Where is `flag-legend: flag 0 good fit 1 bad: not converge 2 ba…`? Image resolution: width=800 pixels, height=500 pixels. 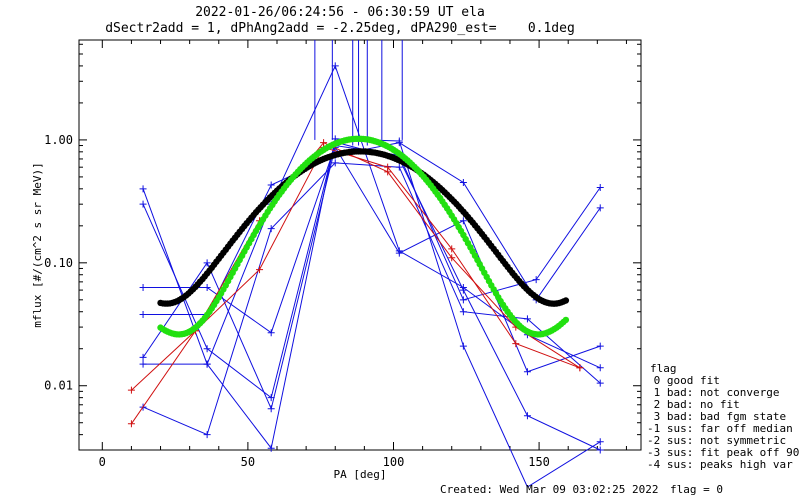 flag-legend: flag 0 good fit 1 bad: not converge 2 ba… is located at coordinates (723, 416).